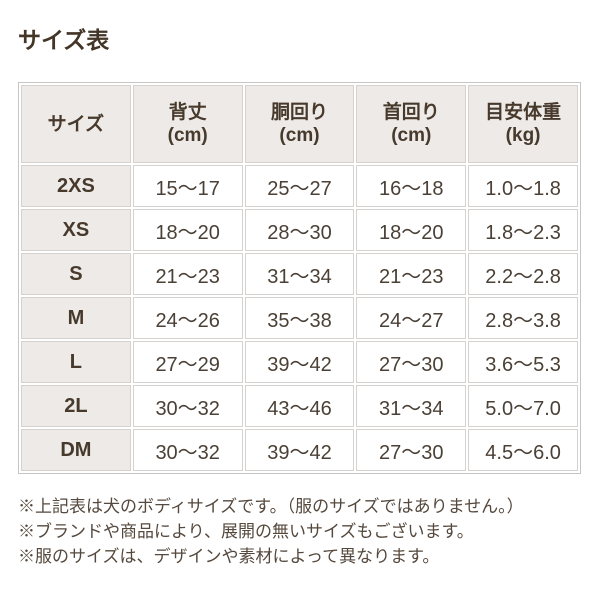  I want to click on back-length-cell: 15〜17, so click(187, 186).